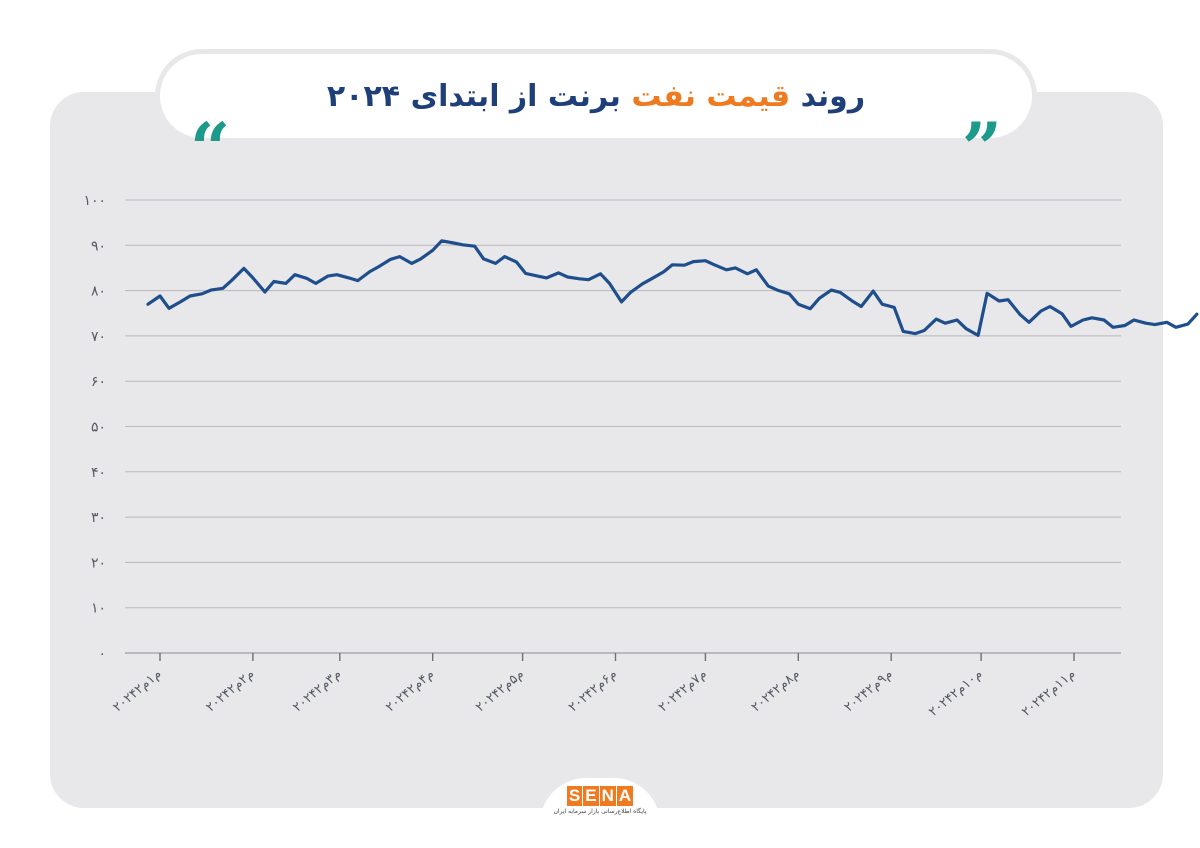 The width and height of the screenshot is (1200, 848). Describe the element at coordinates (410, 691) in the screenshot. I see `x-tick-label: ۲۰۲۴م۴م۲` at that location.